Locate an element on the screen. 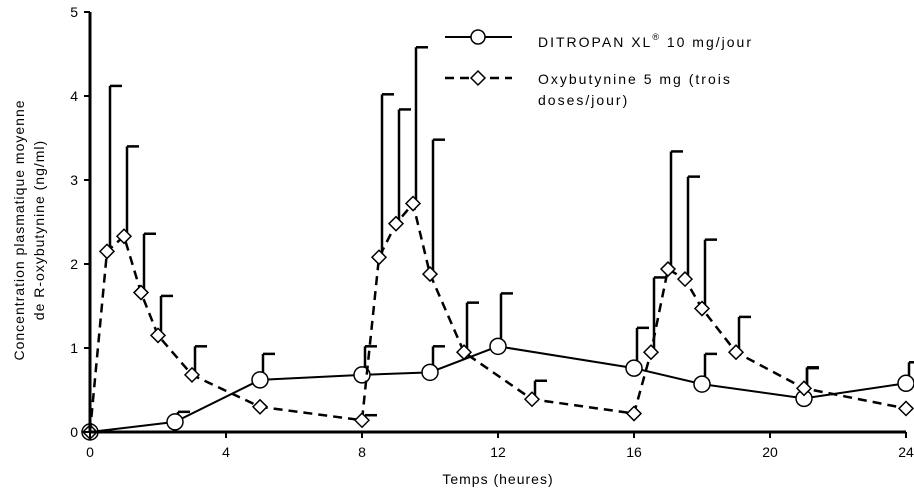 This screenshot has height=489, width=914. x-axis-title: Temps (heures) is located at coordinates (497, 479).